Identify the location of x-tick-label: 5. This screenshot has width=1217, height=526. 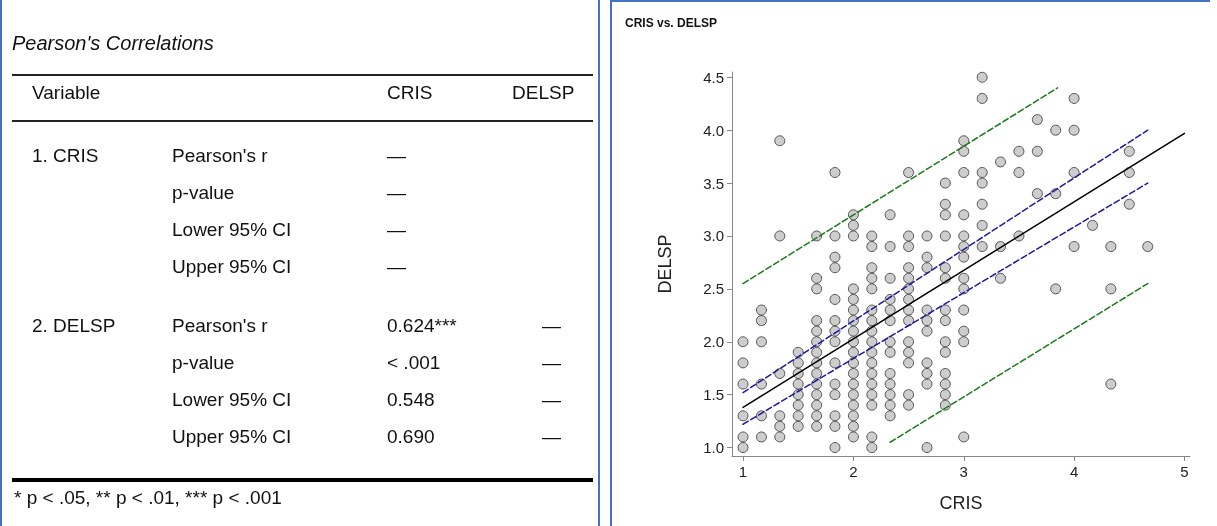
(1184, 471).